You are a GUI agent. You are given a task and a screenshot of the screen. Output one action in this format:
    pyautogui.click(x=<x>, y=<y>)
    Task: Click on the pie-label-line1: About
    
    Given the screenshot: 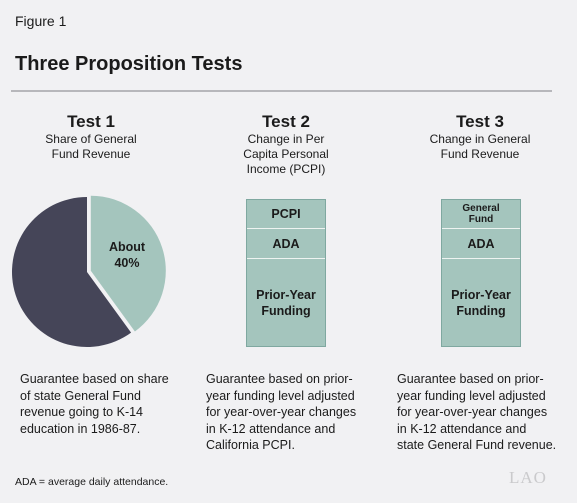 What is the action you would take?
    pyautogui.click(x=127, y=247)
    